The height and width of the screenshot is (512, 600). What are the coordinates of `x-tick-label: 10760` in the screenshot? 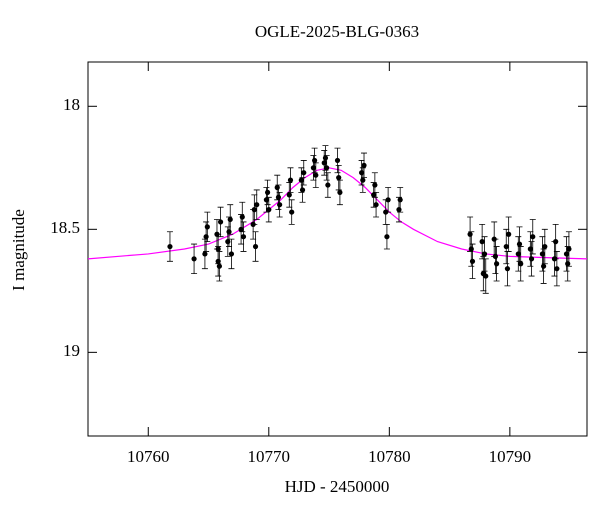 It's located at (148, 456).